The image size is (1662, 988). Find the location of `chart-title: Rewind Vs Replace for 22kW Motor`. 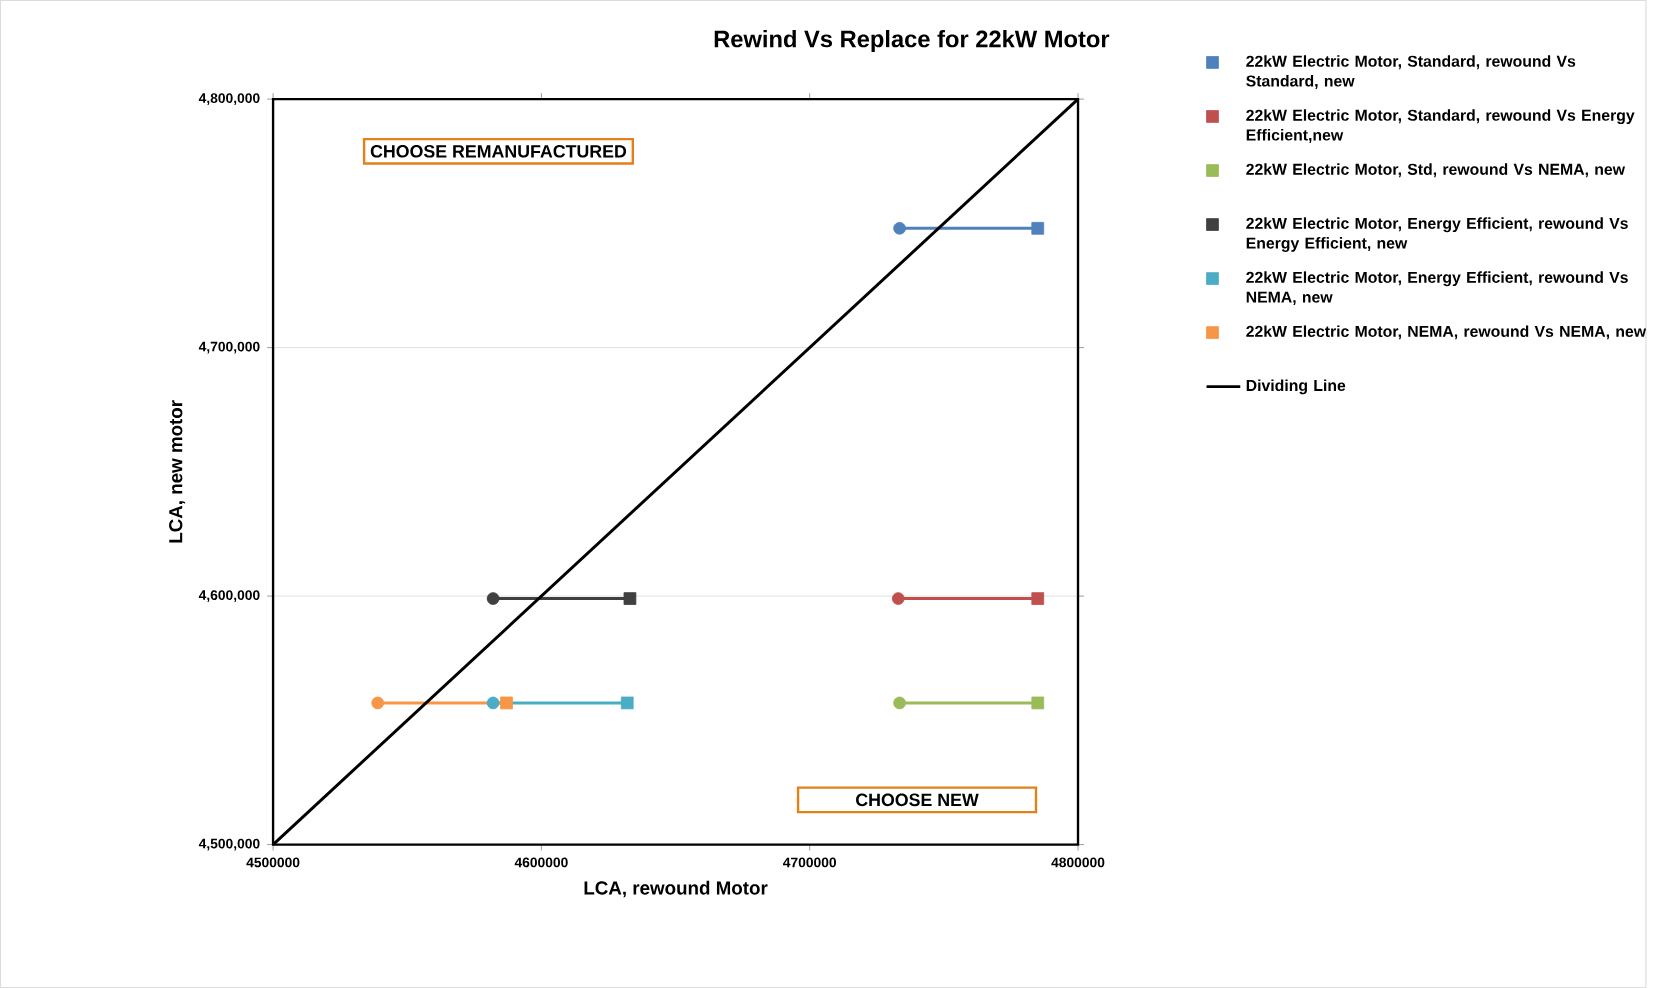

chart-title: Rewind Vs Replace for 22kW Motor is located at coordinates (912, 41).